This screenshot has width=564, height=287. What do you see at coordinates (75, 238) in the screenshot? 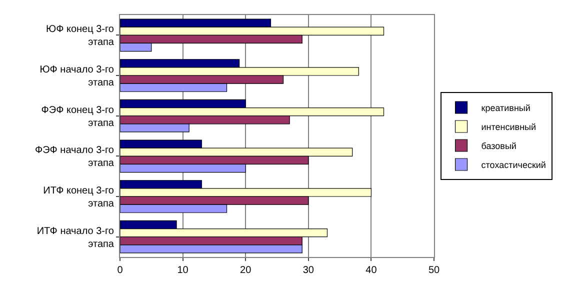
I see `y-tick-label: ИТФ начало 3-го этапа` at bounding box center [75, 238].